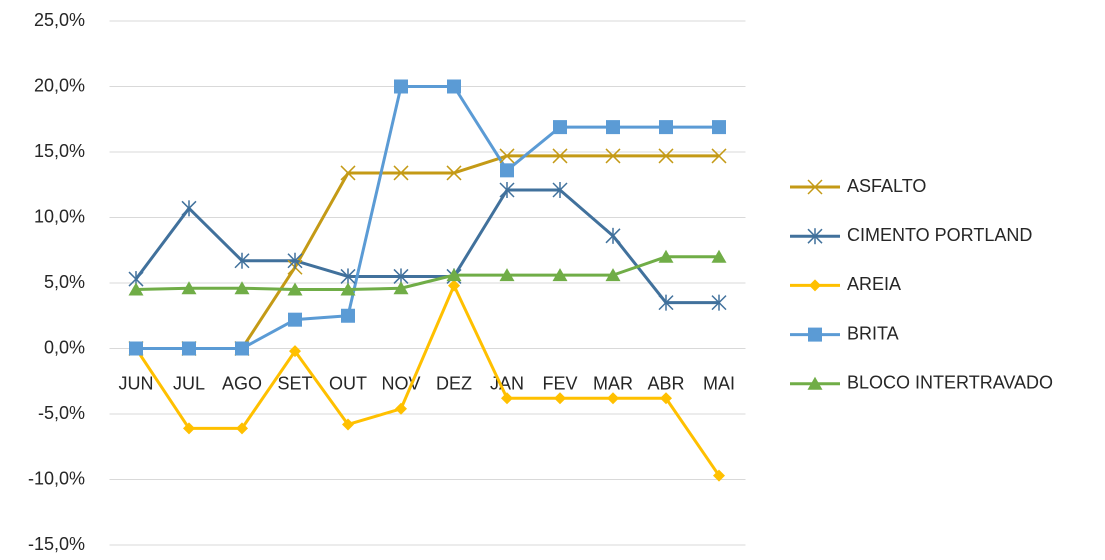 The width and height of the screenshot is (1105, 560). I want to click on x-tick-label: OUT, so click(348, 383).